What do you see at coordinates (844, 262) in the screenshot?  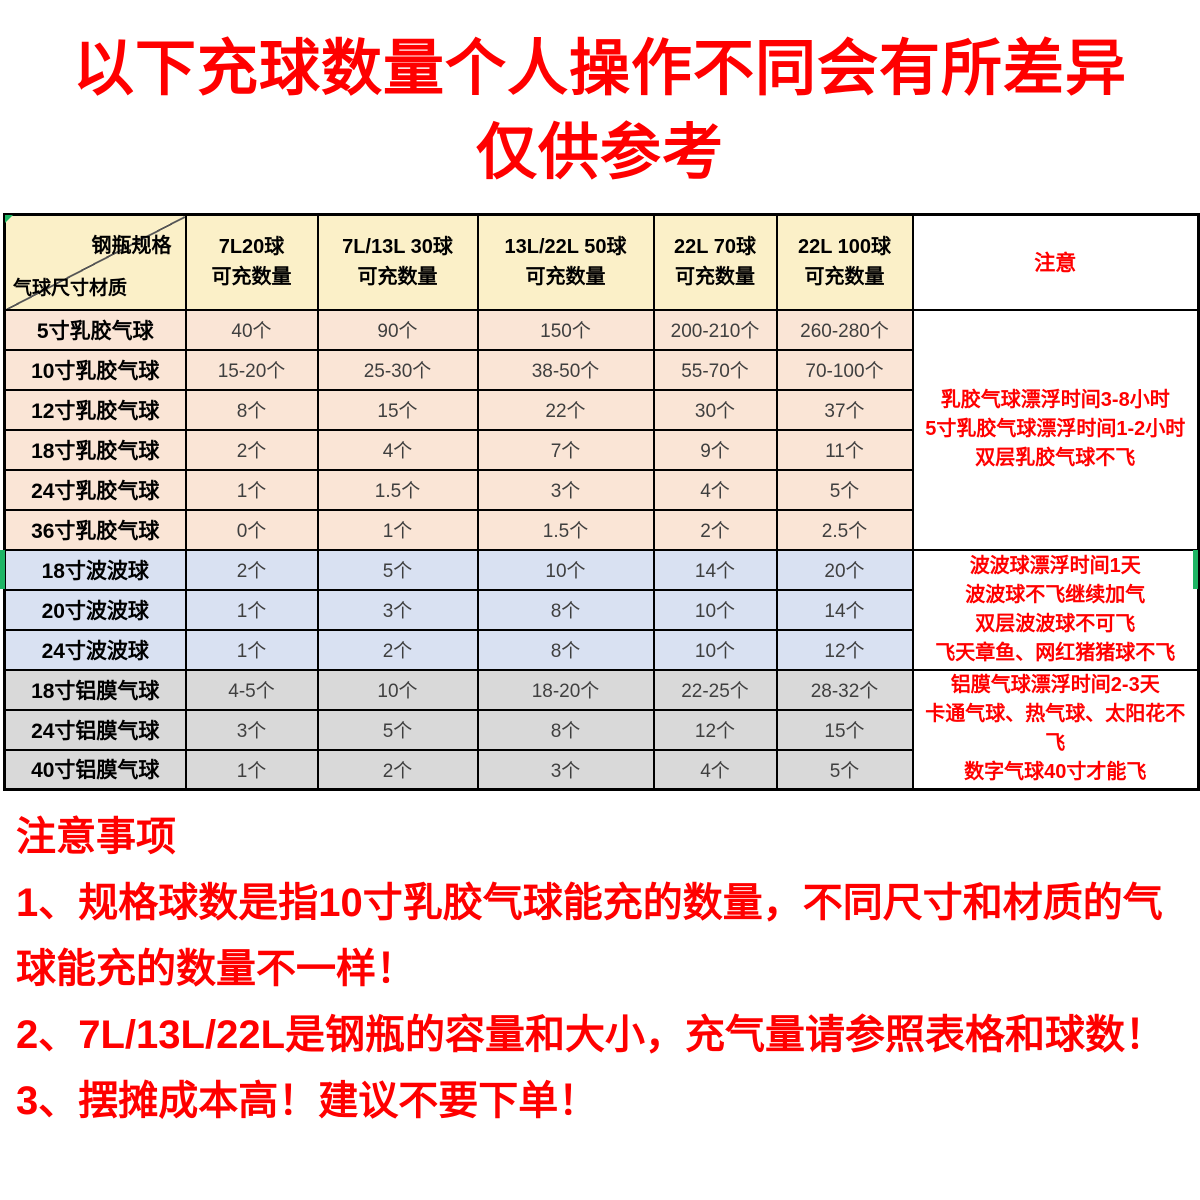 I see `col-header-22l100: 22L 100球 可充数量` at bounding box center [844, 262].